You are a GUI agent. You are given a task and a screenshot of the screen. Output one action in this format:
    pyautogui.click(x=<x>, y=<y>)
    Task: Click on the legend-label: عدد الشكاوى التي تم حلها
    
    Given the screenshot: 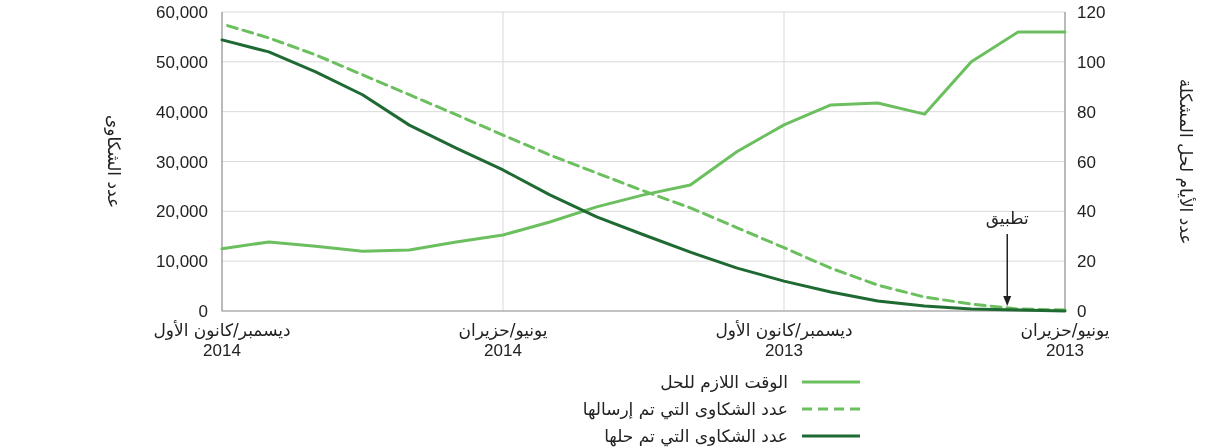 What is the action you would take?
    pyautogui.click(x=696, y=436)
    